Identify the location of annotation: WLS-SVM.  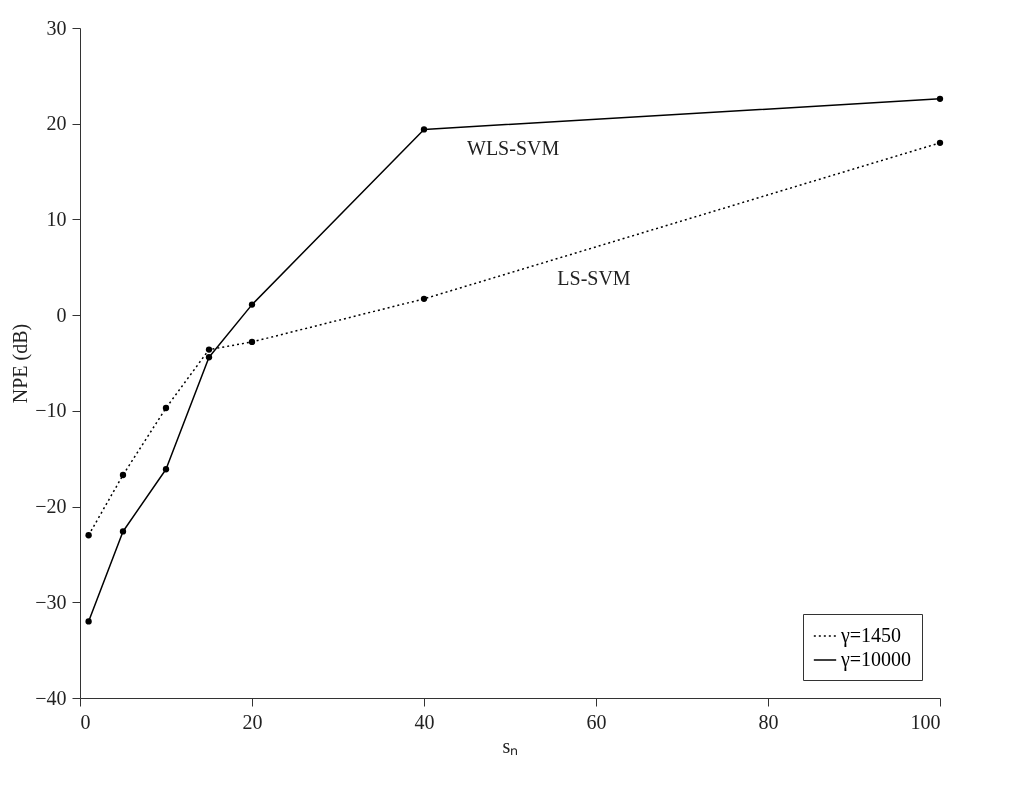
(513, 147).